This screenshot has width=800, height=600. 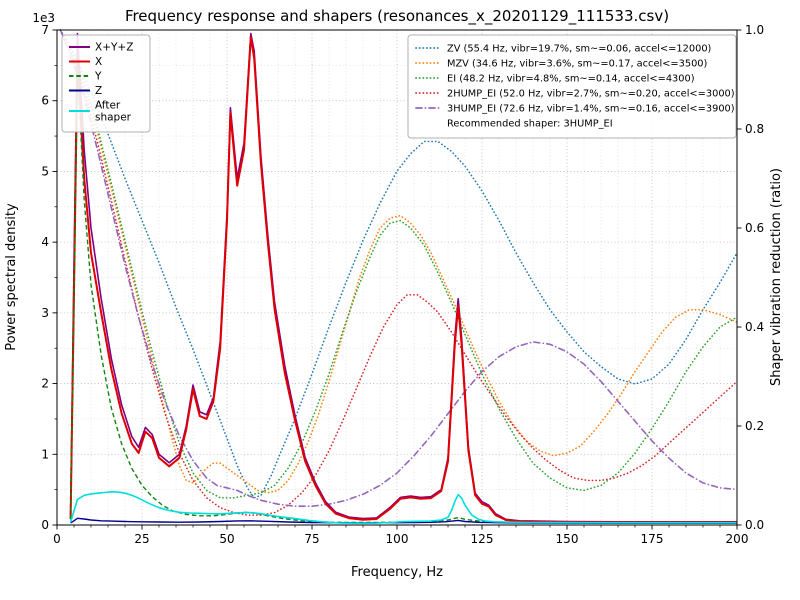 What do you see at coordinates (85, 91) in the screenshot?
I see `legend-item-z: Z` at bounding box center [85, 91].